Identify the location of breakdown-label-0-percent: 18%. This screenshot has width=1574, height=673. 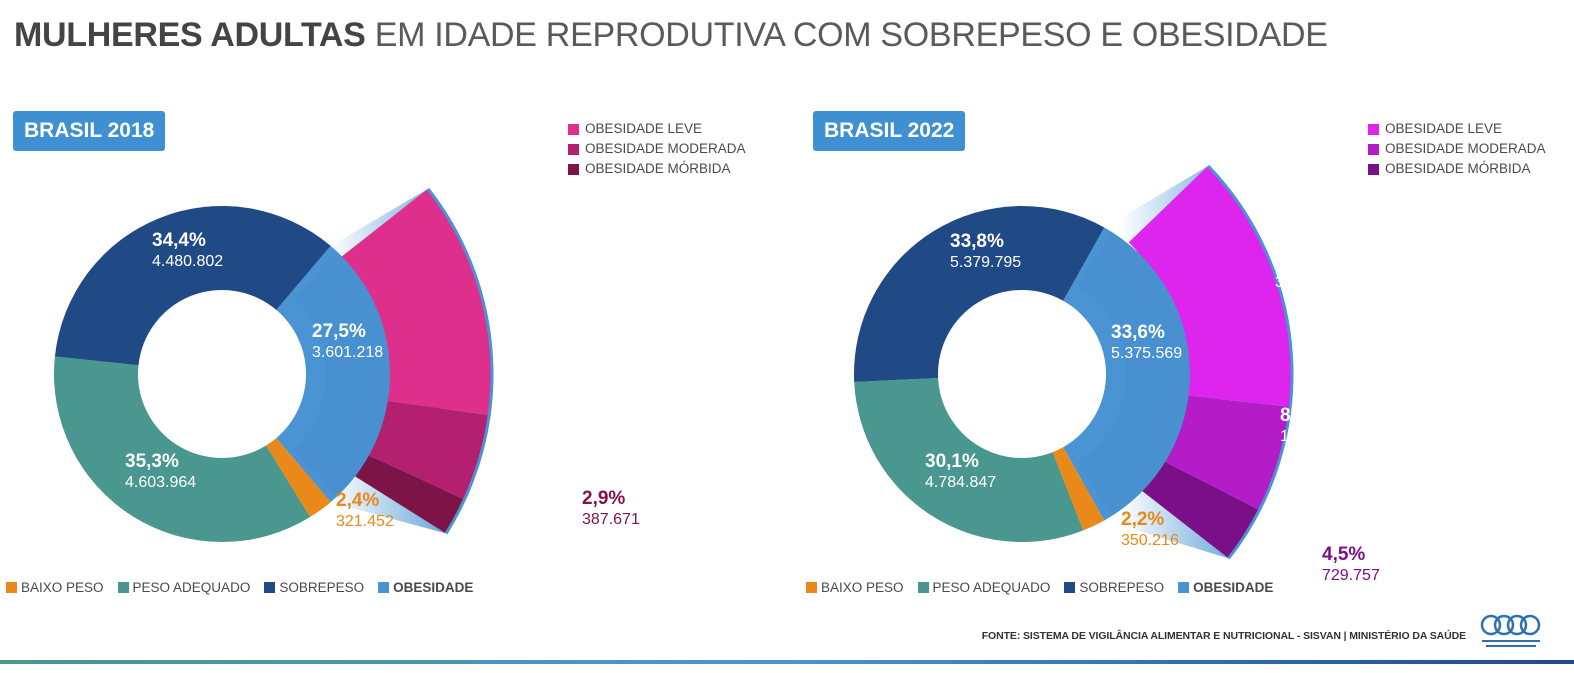
(509, 245).